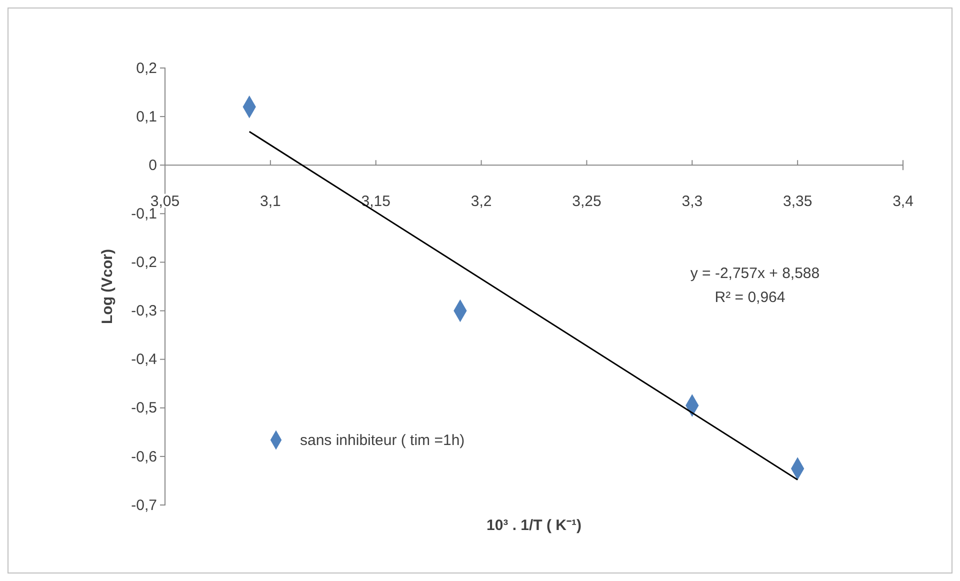  I want to click on x-tick-label: 3,3, so click(692, 201).